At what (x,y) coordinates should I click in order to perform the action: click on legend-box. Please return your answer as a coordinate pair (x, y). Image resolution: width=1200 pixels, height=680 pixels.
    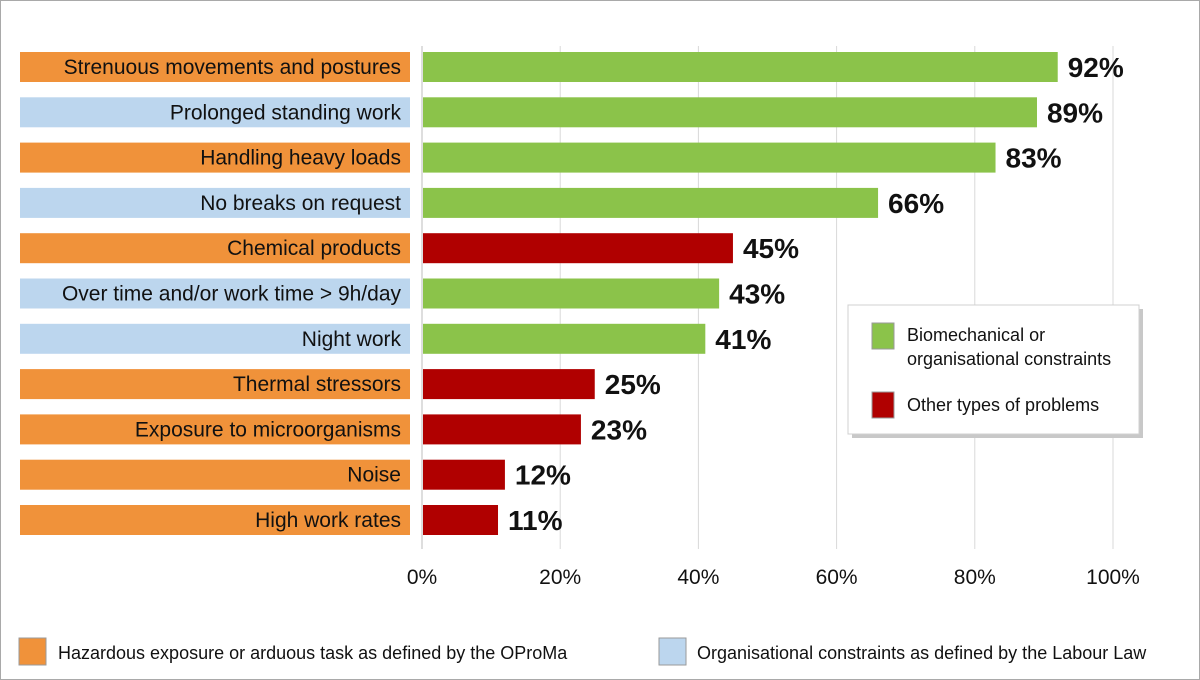
    Looking at the image, I should click on (993, 369).